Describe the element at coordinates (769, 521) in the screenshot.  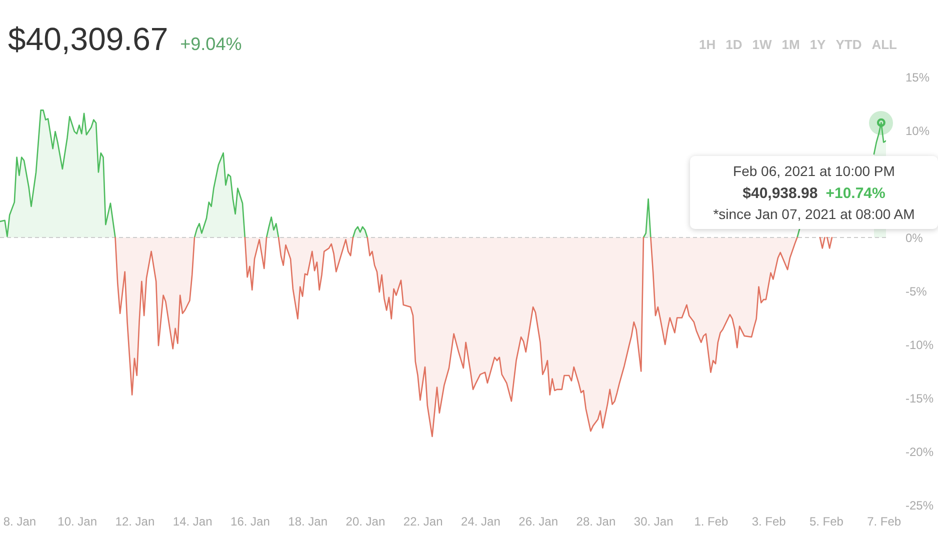
I see `x-tick-label: 3. Feb` at that location.